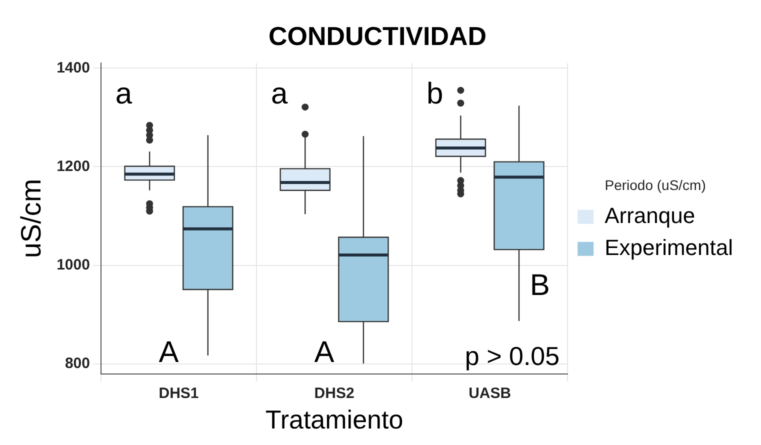 The width and height of the screenshot is (761, 445). I want to click on legend-title: Periodo (uS/cm), so click(655, 184).